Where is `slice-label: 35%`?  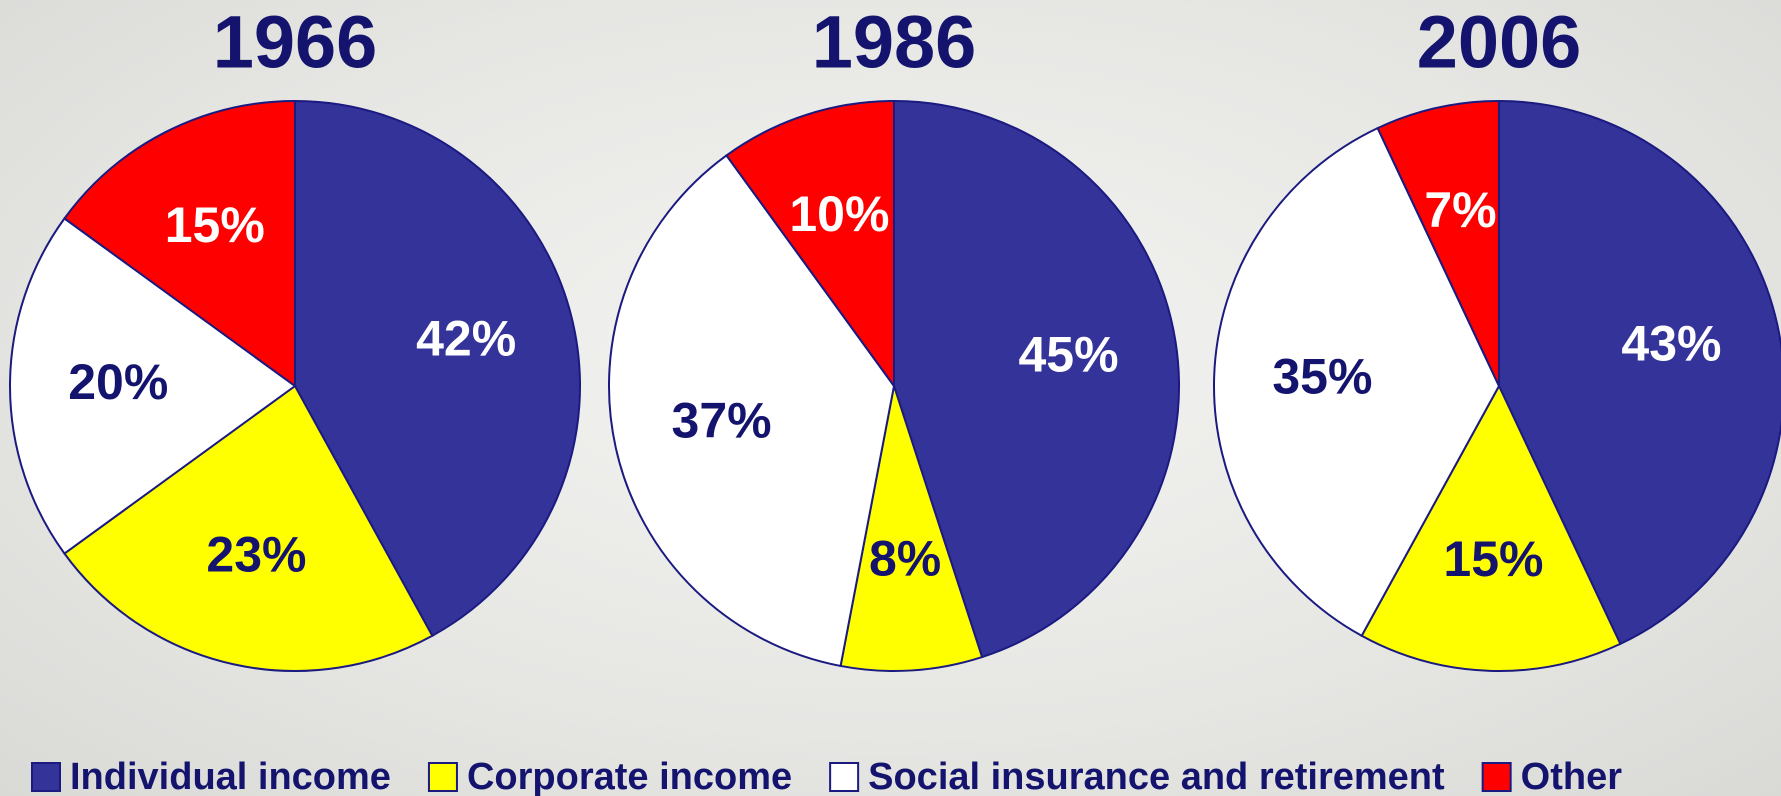
slice-label: 35% is located at coordinates (1322, 377).